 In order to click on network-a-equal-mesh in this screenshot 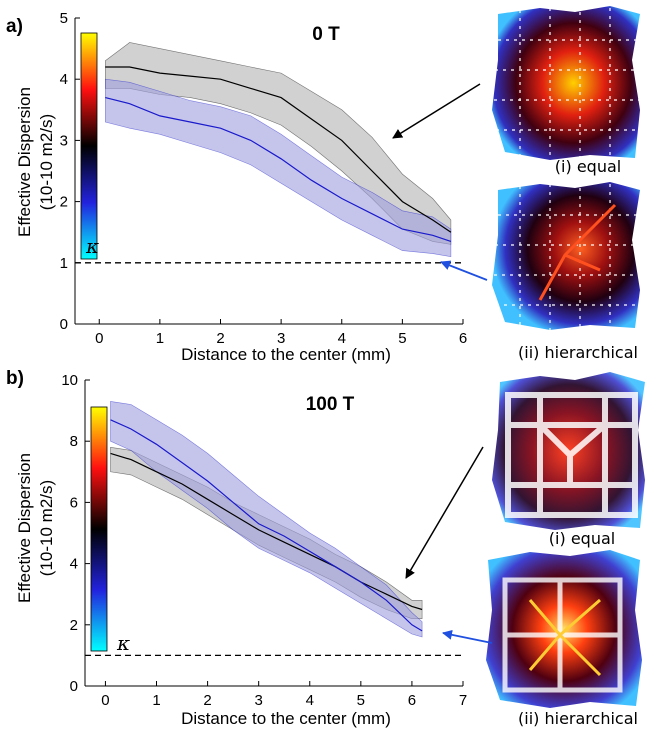, I will do `click(567, 84)`.